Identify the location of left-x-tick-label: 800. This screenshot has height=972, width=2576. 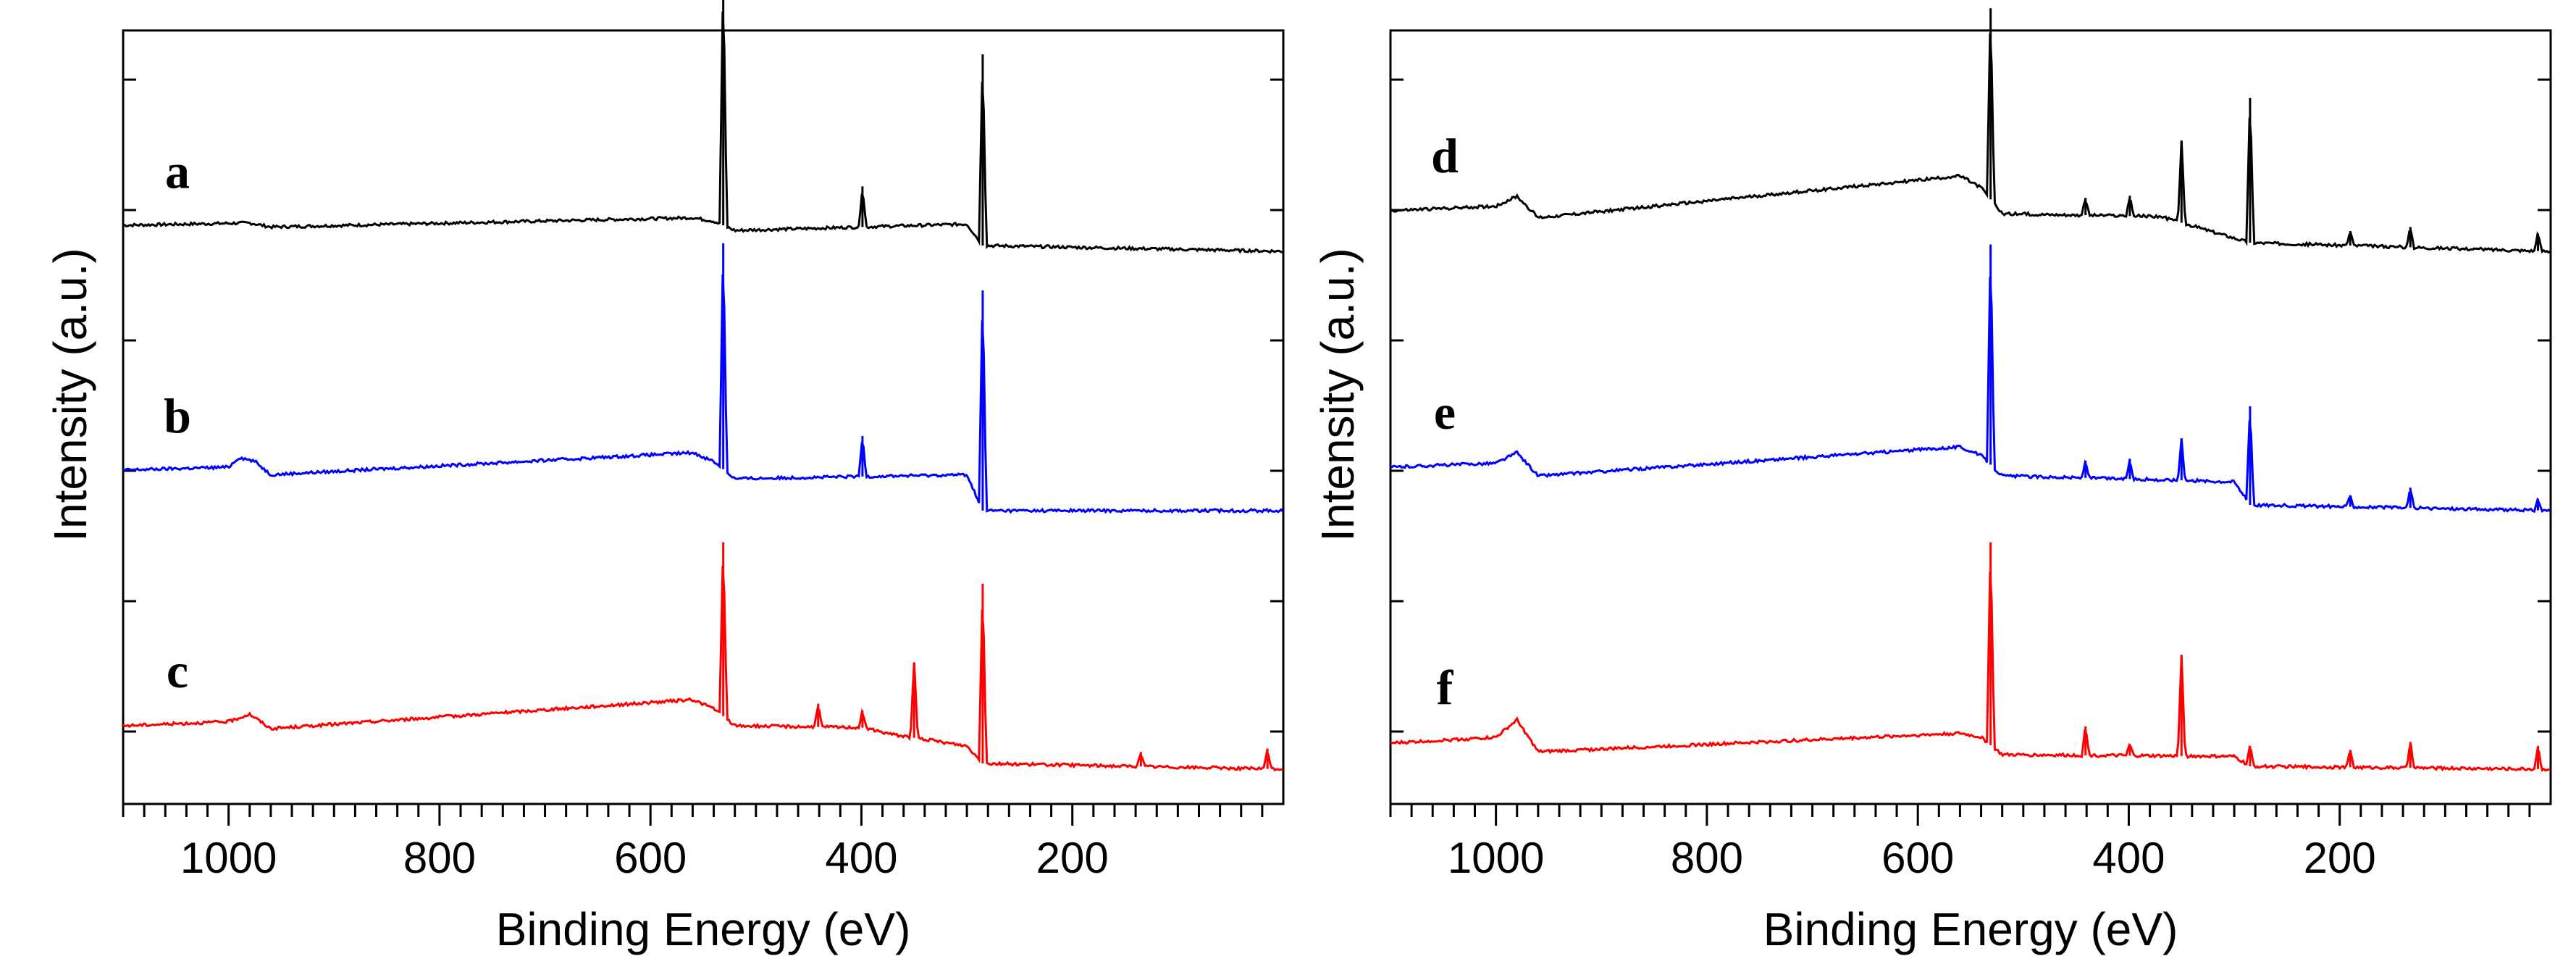
(439, 858).